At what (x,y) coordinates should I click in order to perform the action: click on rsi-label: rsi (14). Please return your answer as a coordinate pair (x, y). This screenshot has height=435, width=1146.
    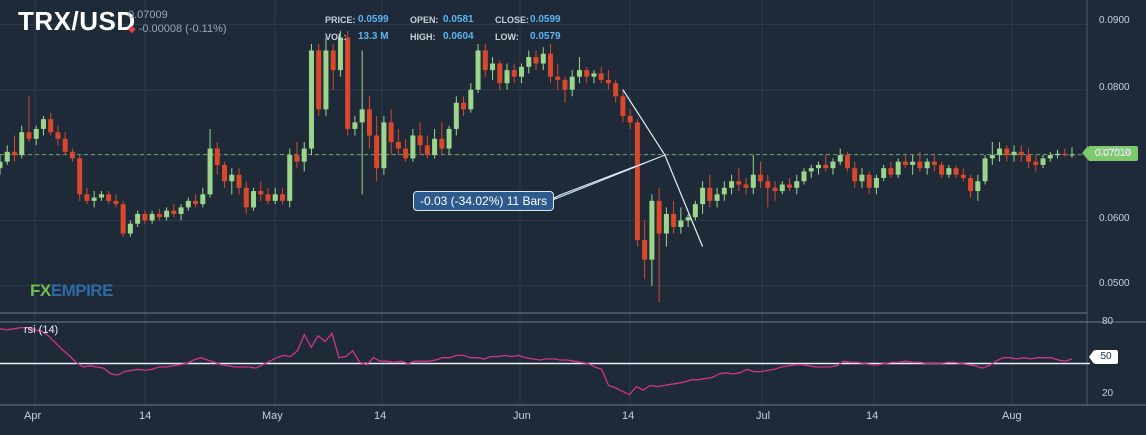
    Looking at the image, I should click on (41, 330).